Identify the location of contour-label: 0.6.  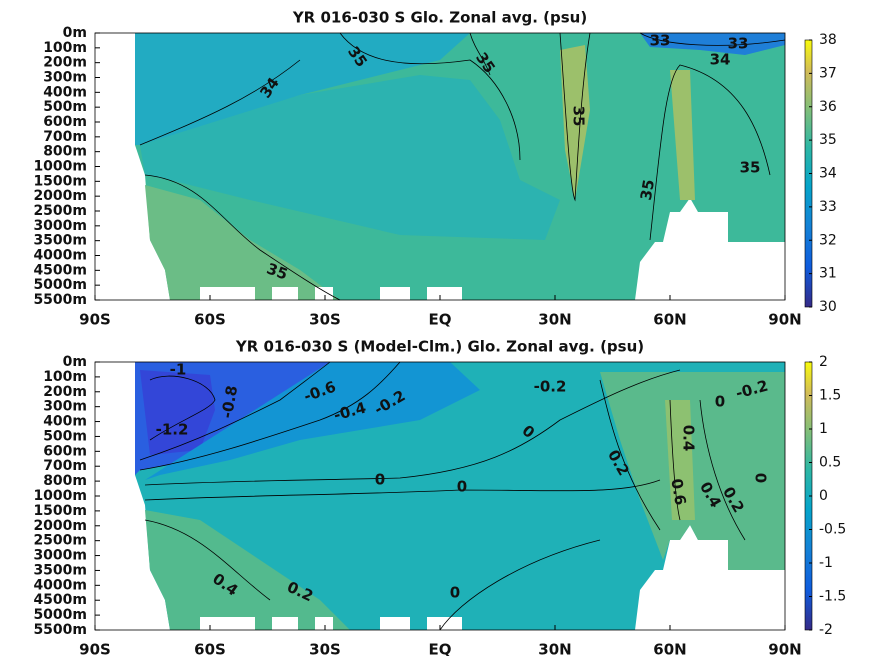
(678, 491).